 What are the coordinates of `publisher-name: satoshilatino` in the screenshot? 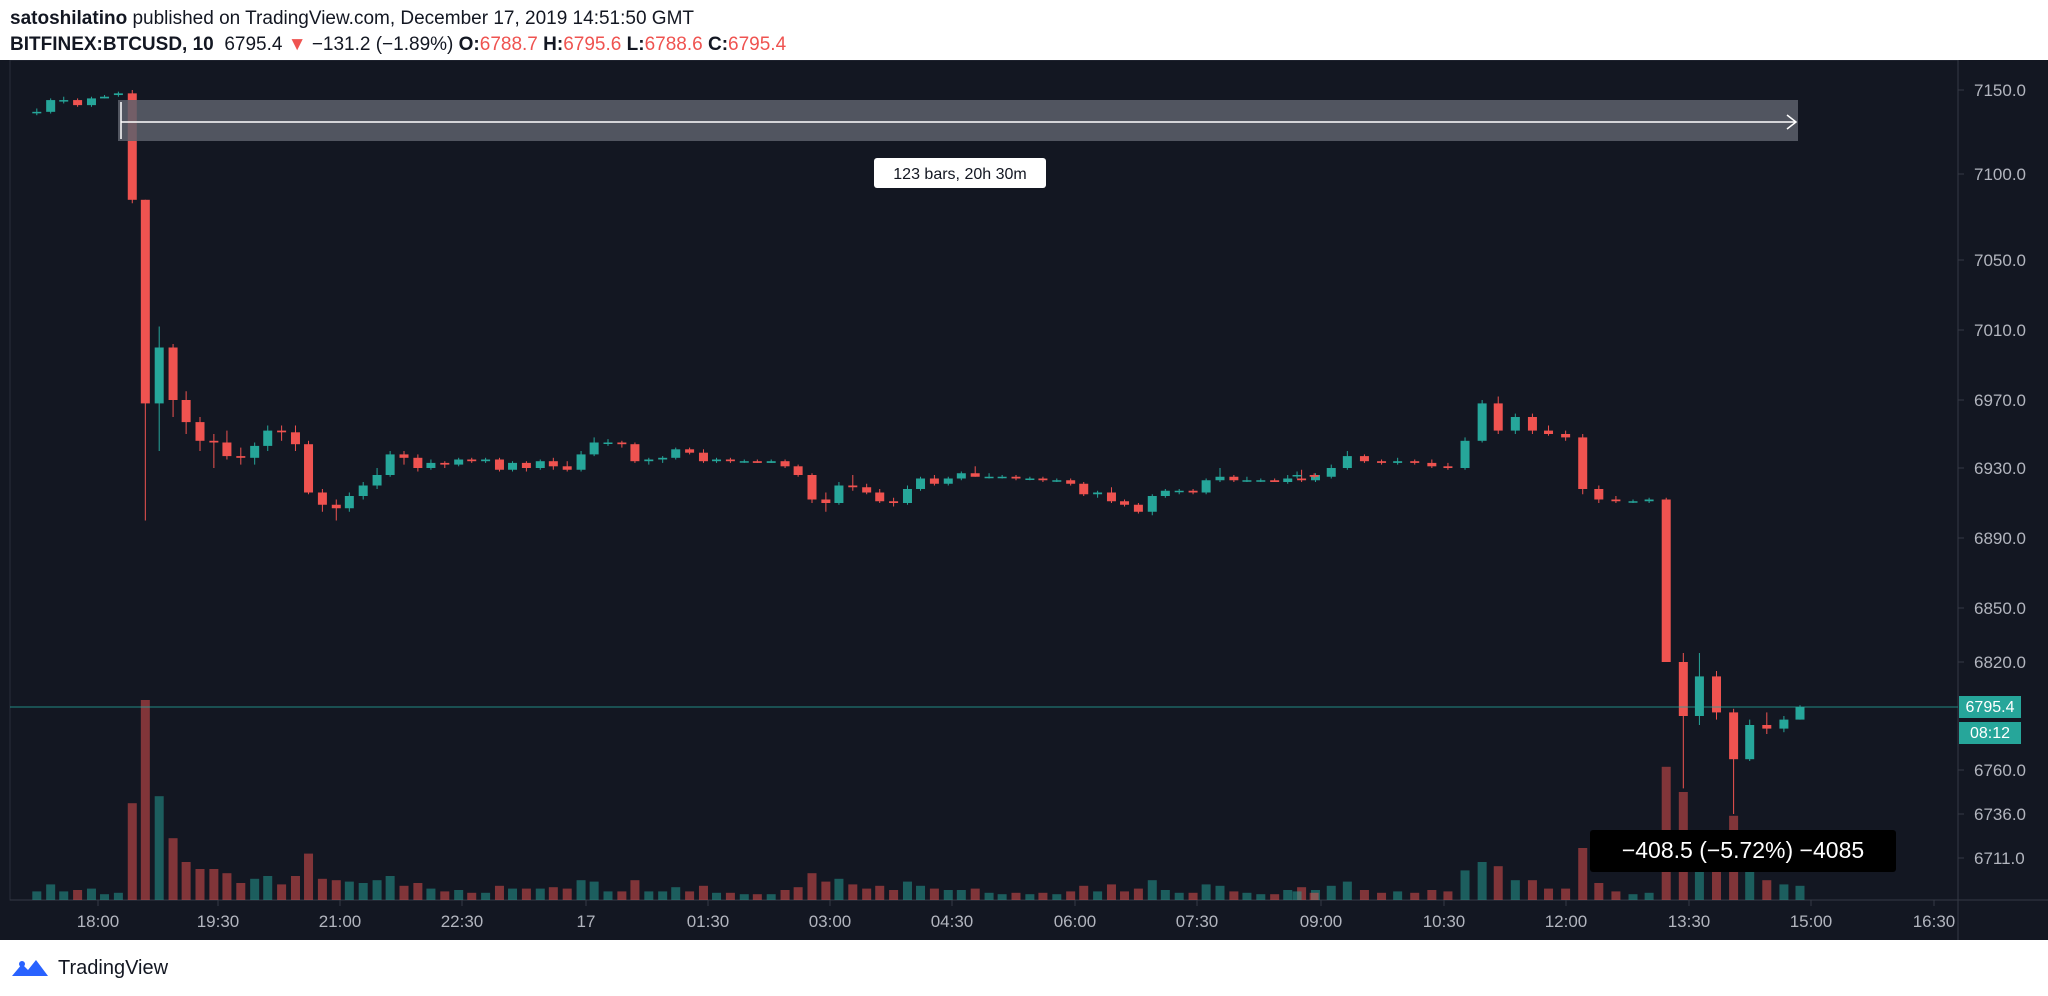 It's located at (69, 18).